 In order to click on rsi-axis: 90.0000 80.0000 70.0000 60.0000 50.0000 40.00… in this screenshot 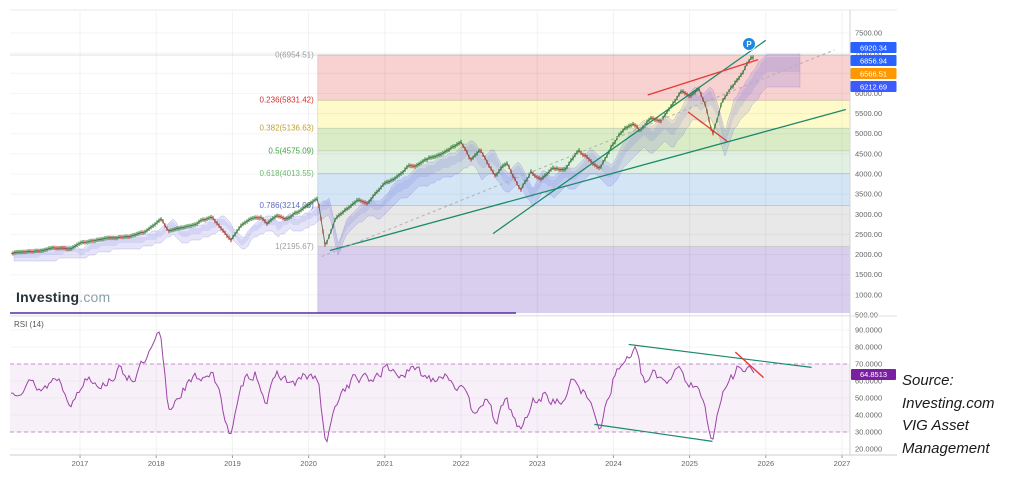, I will do `click(868, 390)`.